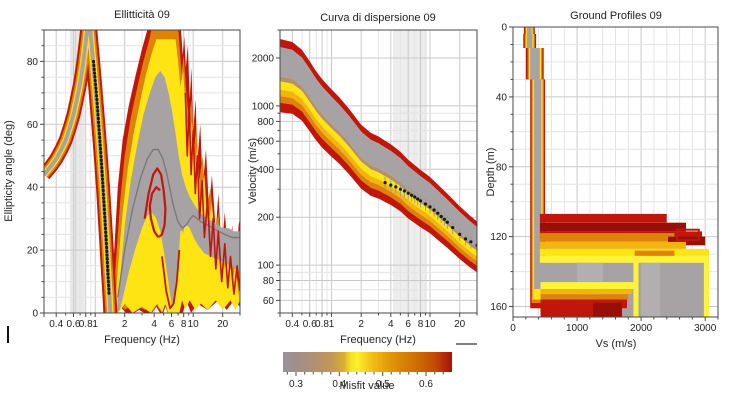  Describe the element at coordinates (378, 340) in the screenshot. I see `dispersion-xlabel: Frequency (Hz)` at that location.